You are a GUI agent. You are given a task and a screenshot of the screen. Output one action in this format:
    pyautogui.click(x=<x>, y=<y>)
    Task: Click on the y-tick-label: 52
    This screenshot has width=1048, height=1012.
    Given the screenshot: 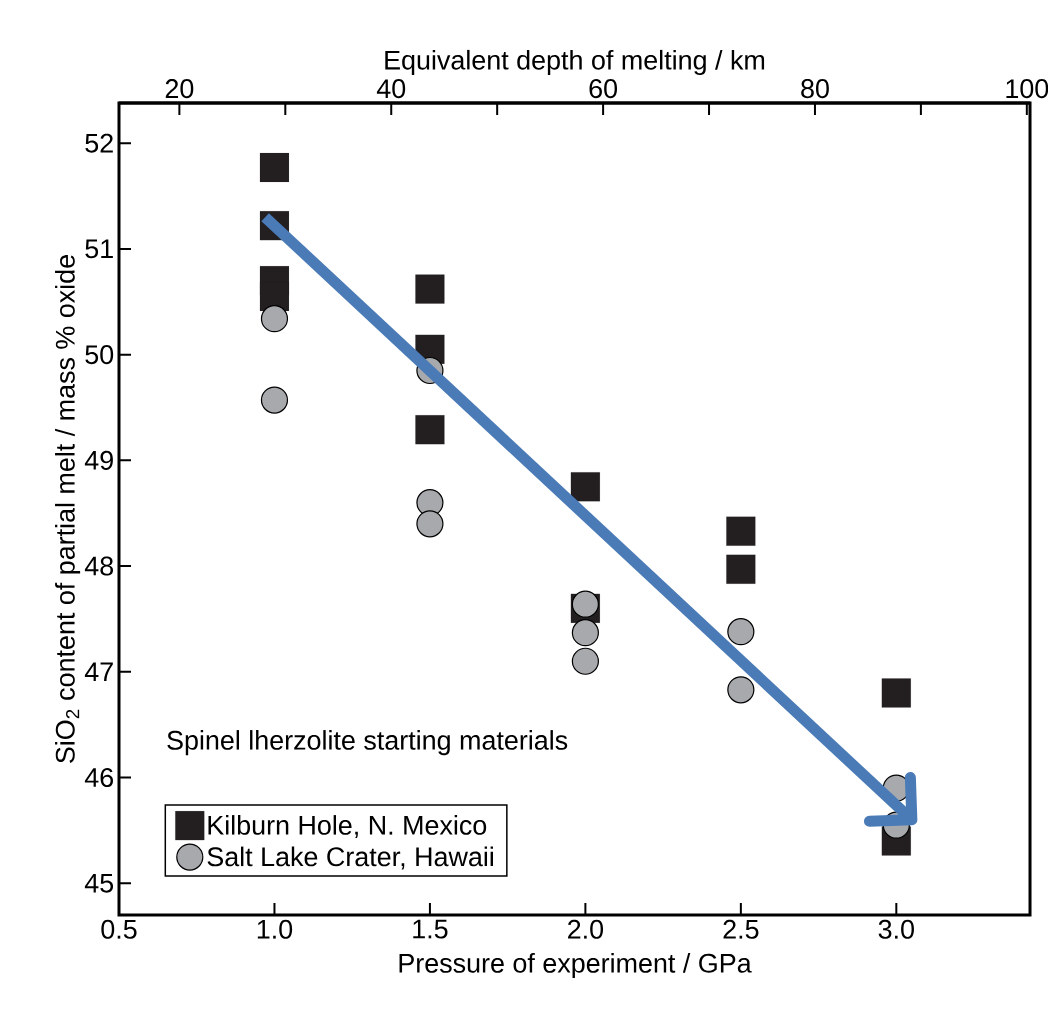 What is the action you would take?
    pyautogui.click(x=99, y=143)
    